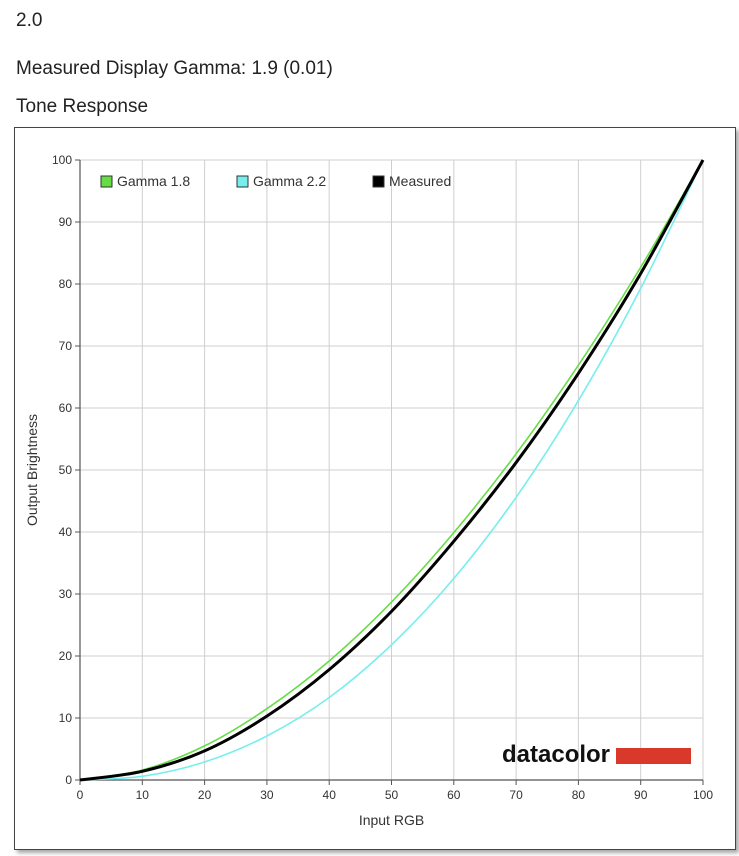  What do you see at coordinates (174, 68) in the screenshot?
I see `measured-gamma-text: Measured Display Gamma: 1.9 (0.01)` at bounding box center [174, 68].